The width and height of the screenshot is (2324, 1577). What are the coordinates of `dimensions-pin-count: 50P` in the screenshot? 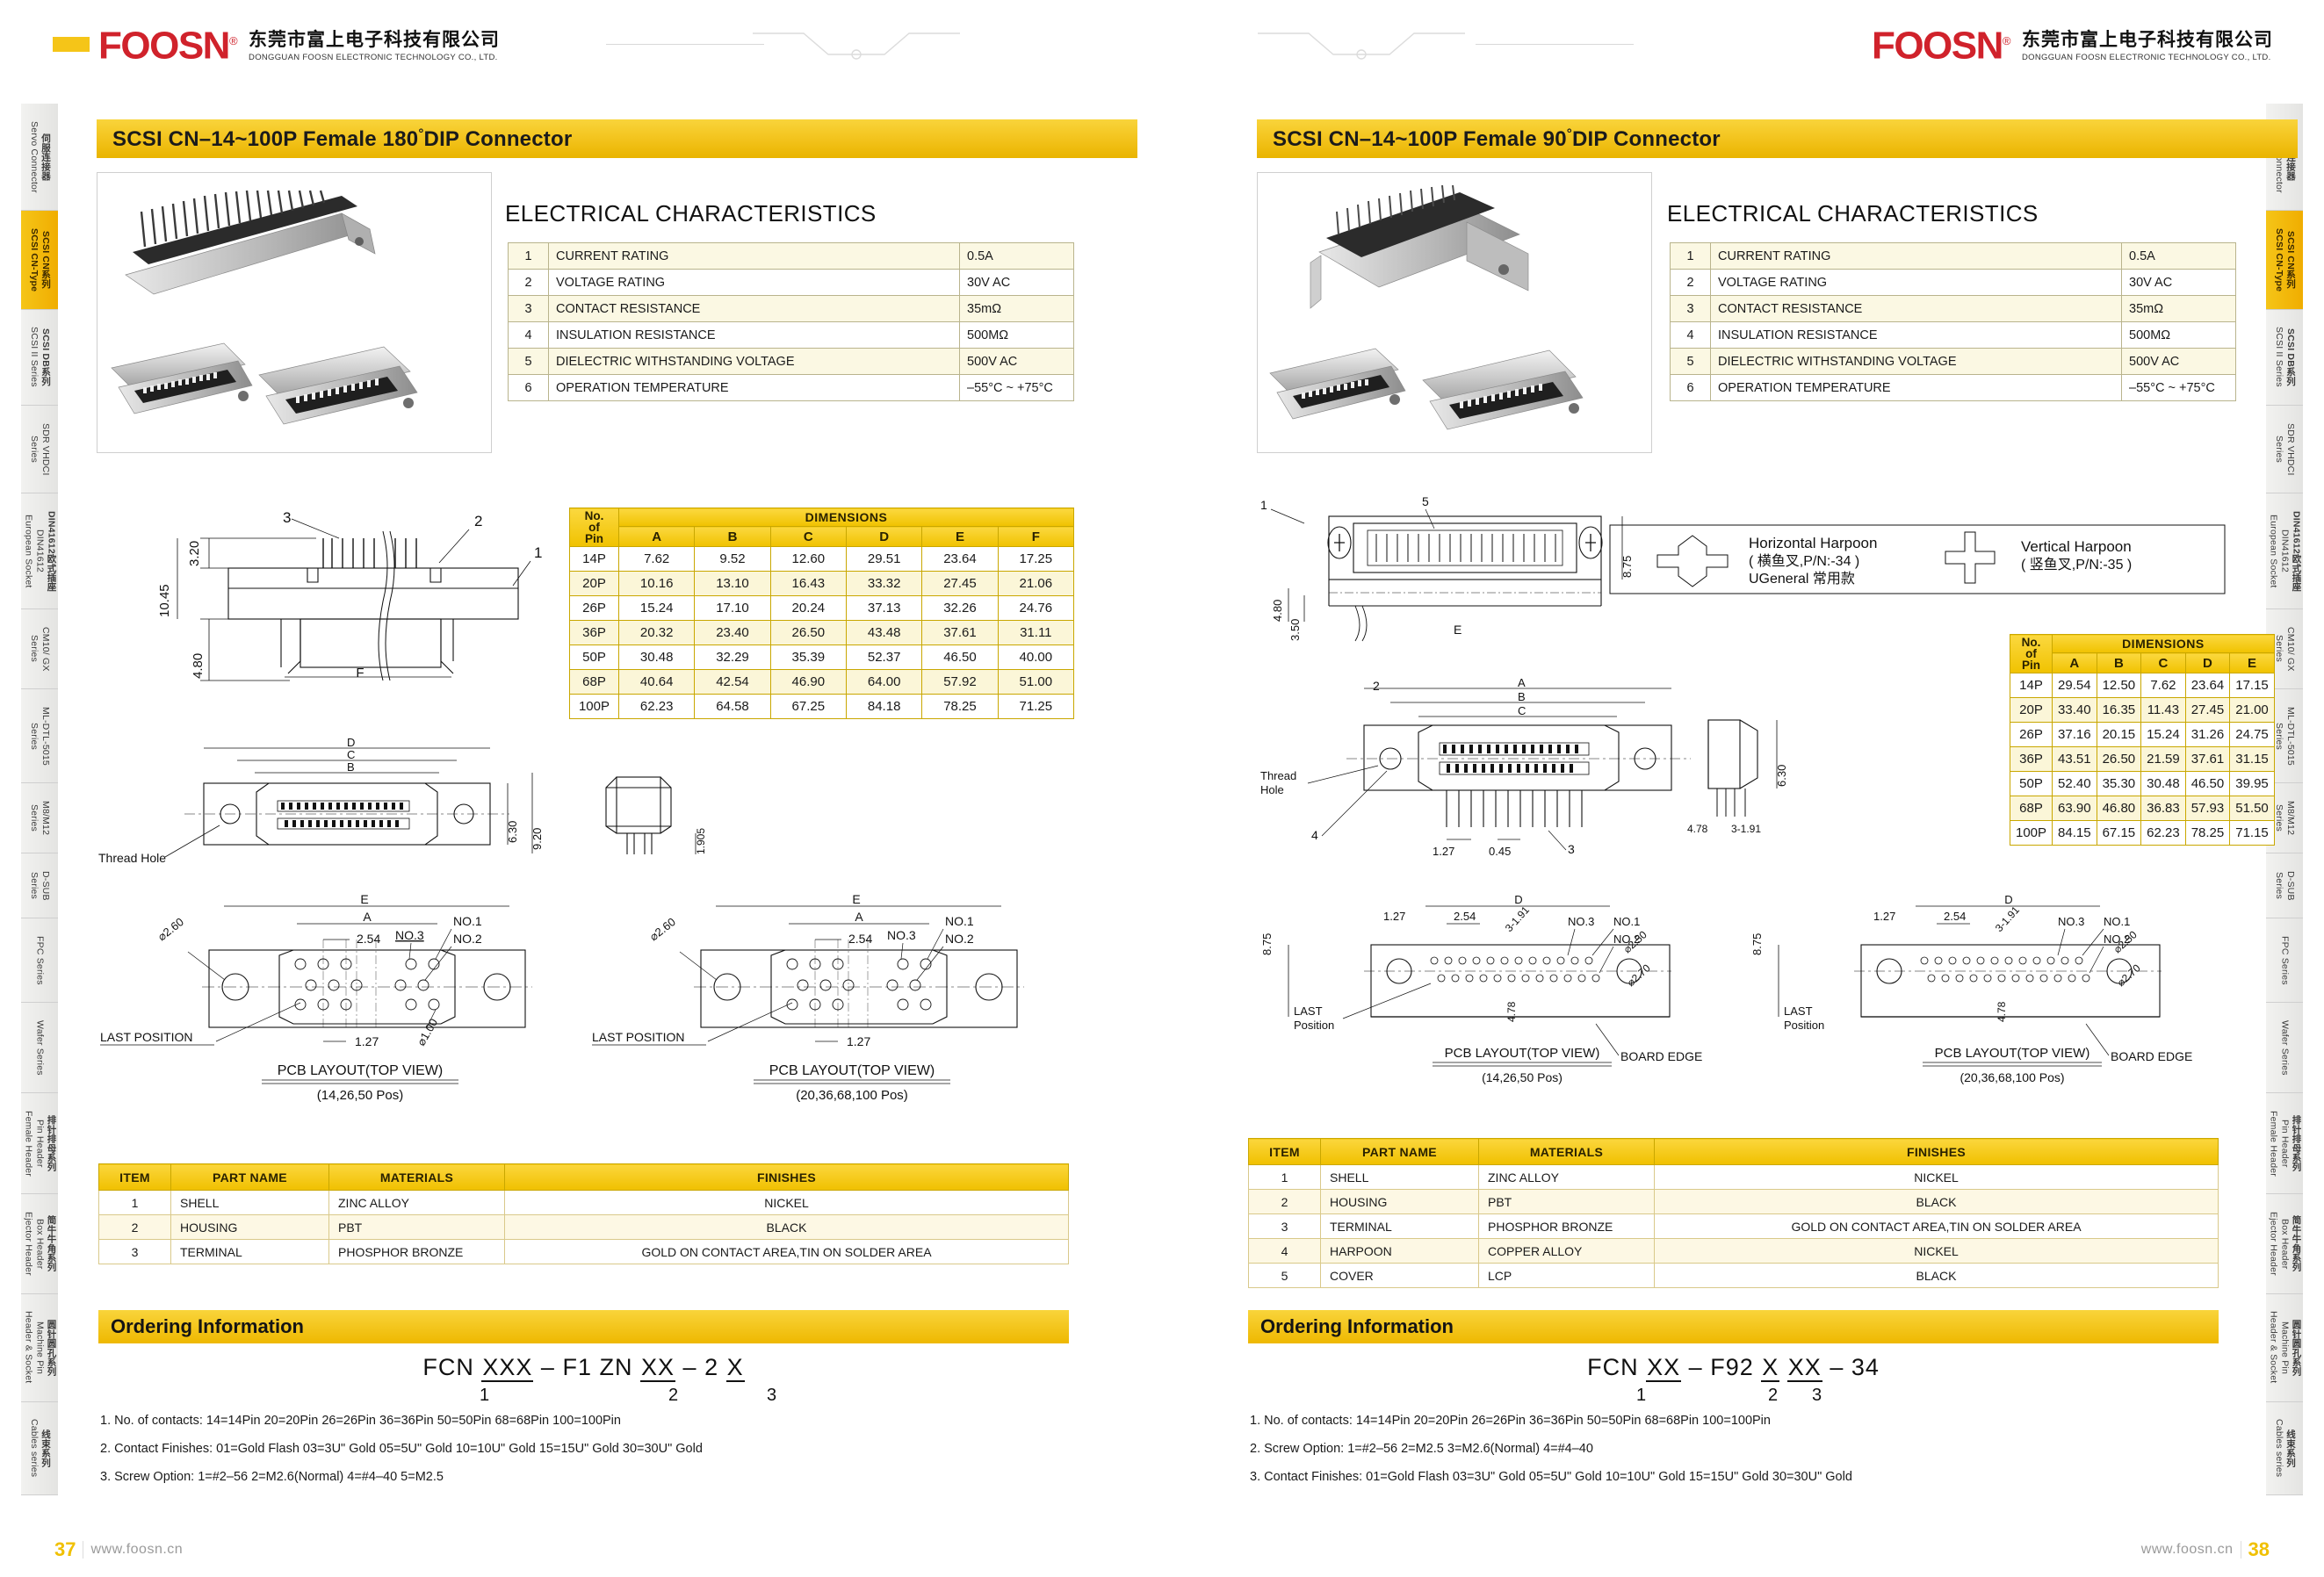 It's located at (2031, 783).